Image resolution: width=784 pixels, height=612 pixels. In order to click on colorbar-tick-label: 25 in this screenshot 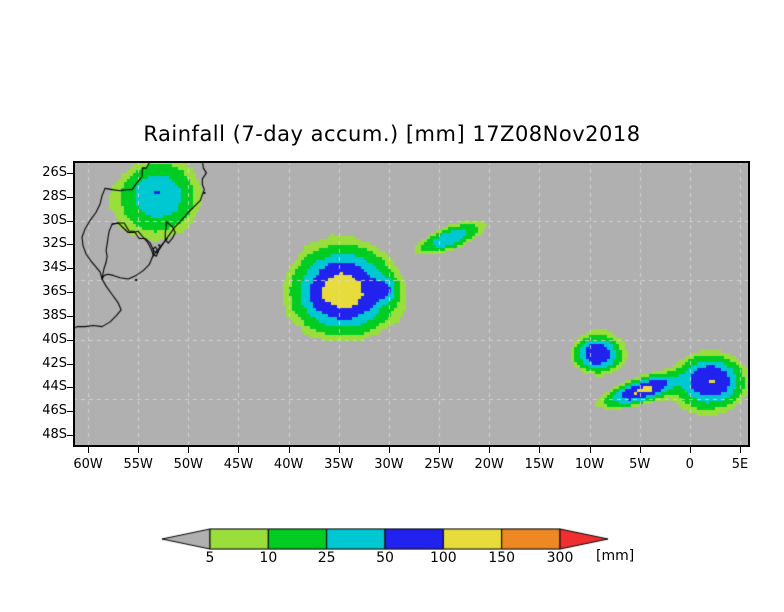, I will do `click(326, 558)`.